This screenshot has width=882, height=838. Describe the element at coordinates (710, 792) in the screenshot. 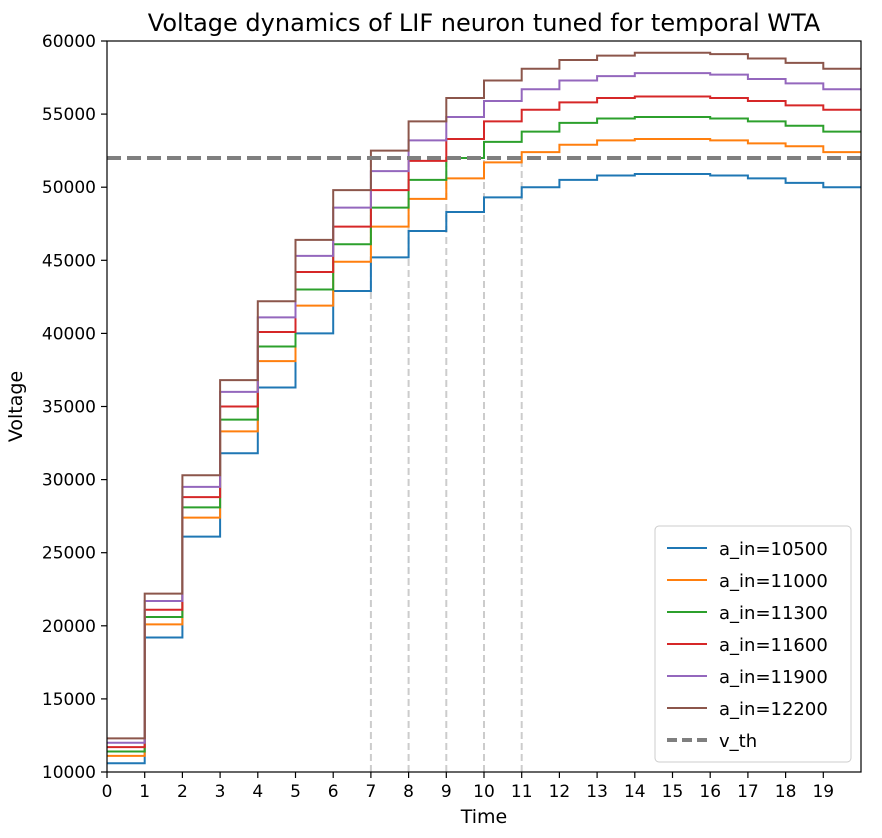

I see `x-tick-label: 16` at that location.